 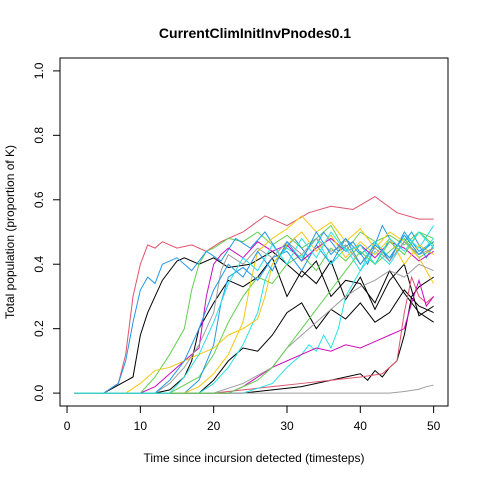 What do you see at coordinates (361, 426) in the screenshot?
I see `x-tick-label-40: 40` at bounding box center [361, 426].